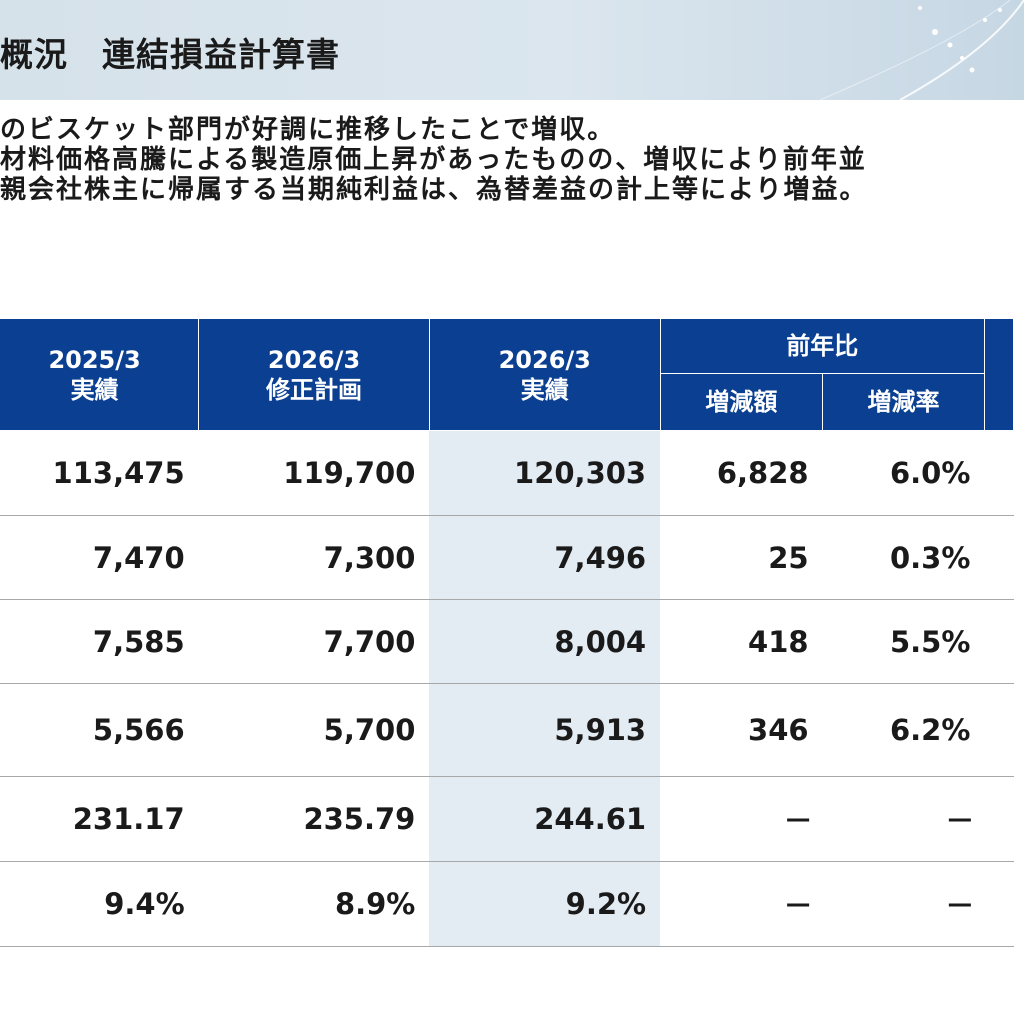 The width and height of the screenshot is (1024, 1024). What do you see at coordinates (314, 819) in the screenshot?
I see `table-cell: 235.79` at bounding box center [314, 819].